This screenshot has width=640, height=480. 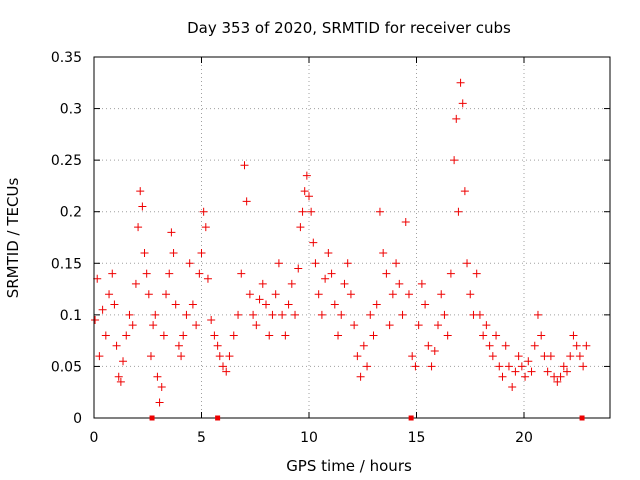 What do you see at coordinates (71, 316) in the screenshot?
I see `y-tick-label: 0.1` at bounding box center [71, 316].